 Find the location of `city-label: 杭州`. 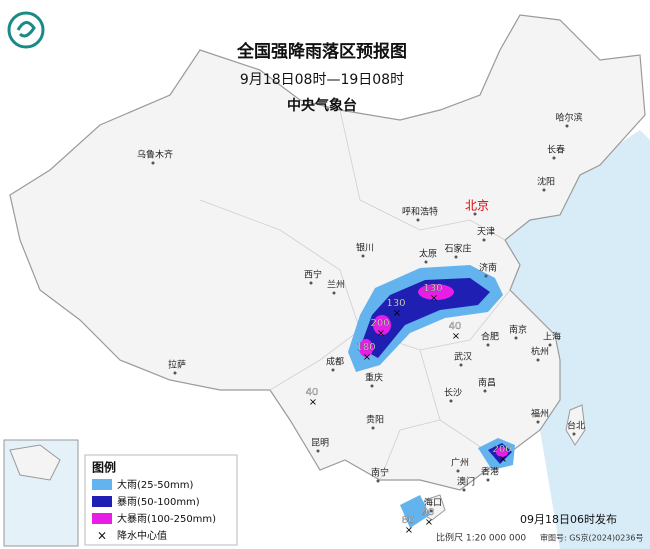

city-label: 杭州 is located at coordinates (540, 352).